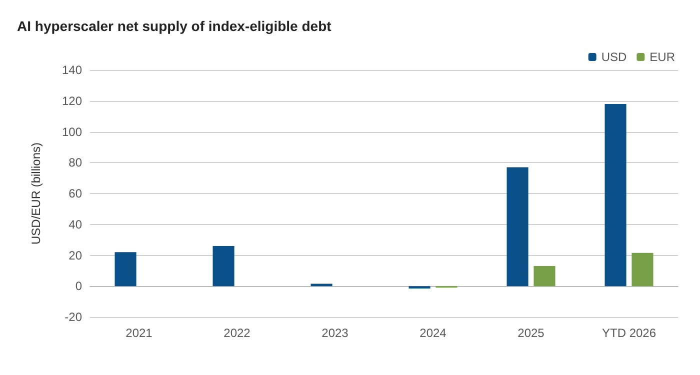  Describe the element at coordinates (433, 333) in the screenshot. I see `x-tick-label: 2024` at that location.